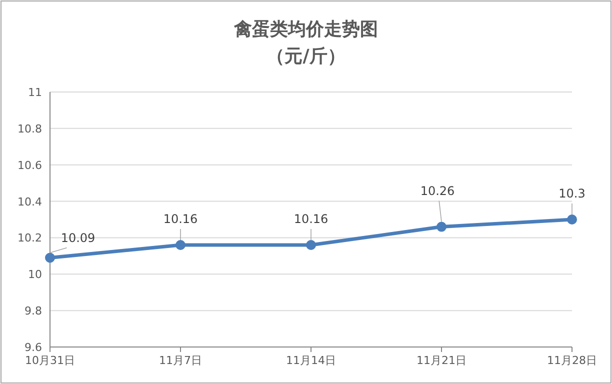 The image size is (612, 384). Describe the element at coordinates (572, 360) in the screenshot. I see `x-tick-label: 11月28日` at that location.